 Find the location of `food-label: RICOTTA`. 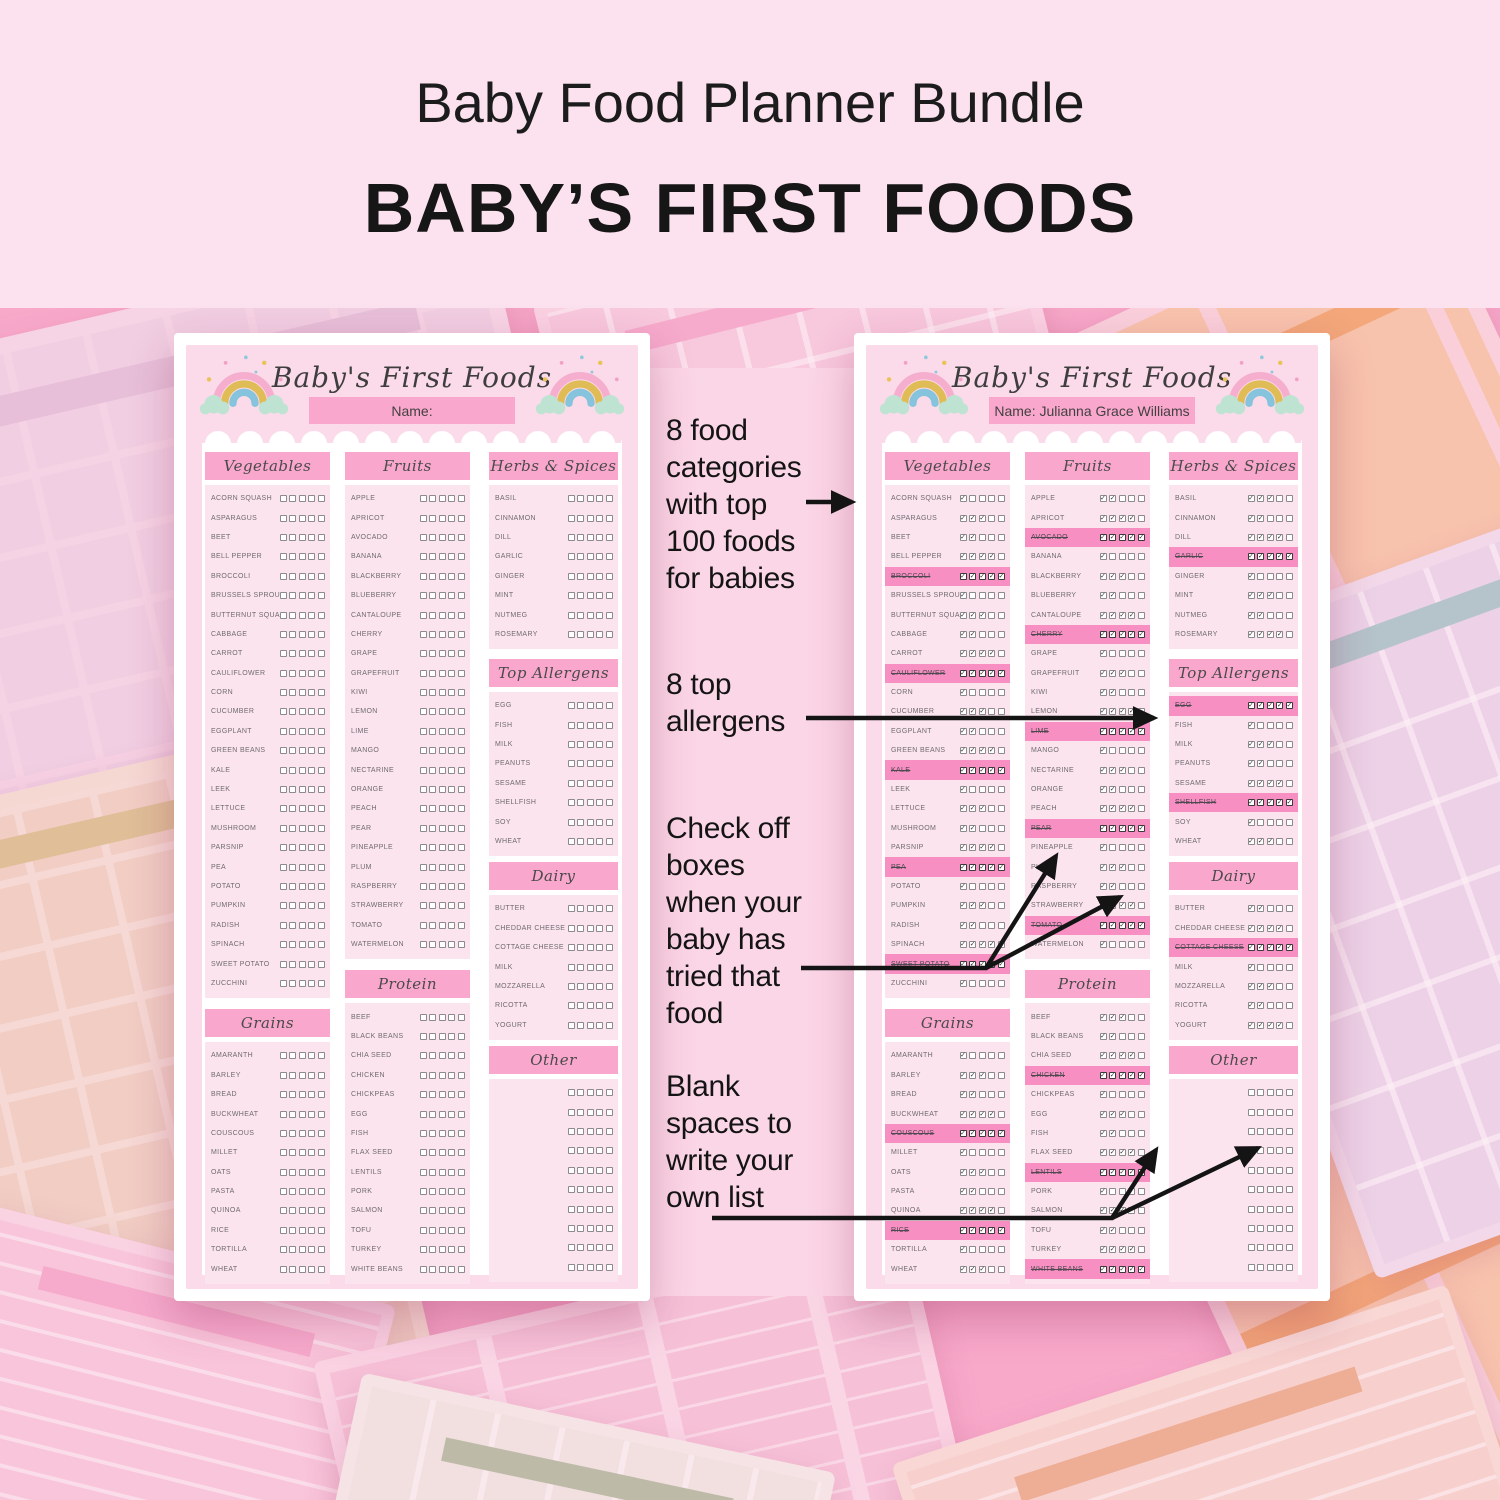

food-label: RICOTTA is located at coordinates (511, 1006).